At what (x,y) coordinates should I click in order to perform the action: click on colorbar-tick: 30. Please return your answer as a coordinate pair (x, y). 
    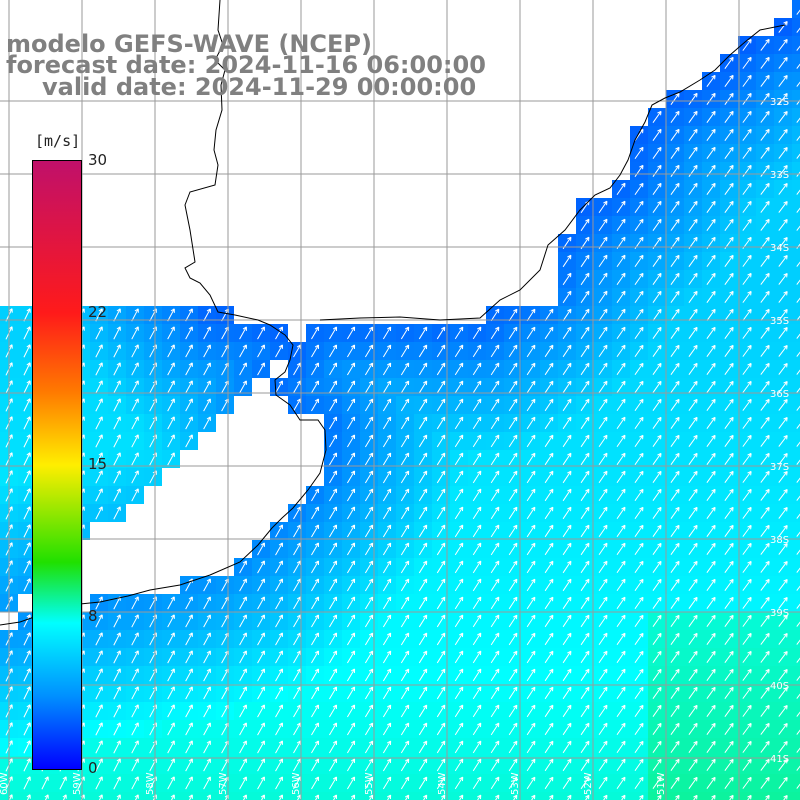
    Looking at the image, I should click on (98, 160).